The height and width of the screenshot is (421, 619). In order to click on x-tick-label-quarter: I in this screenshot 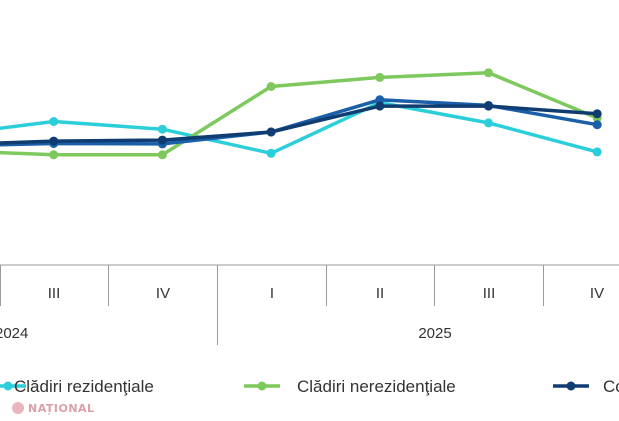, I will do `click(272, 293)`.